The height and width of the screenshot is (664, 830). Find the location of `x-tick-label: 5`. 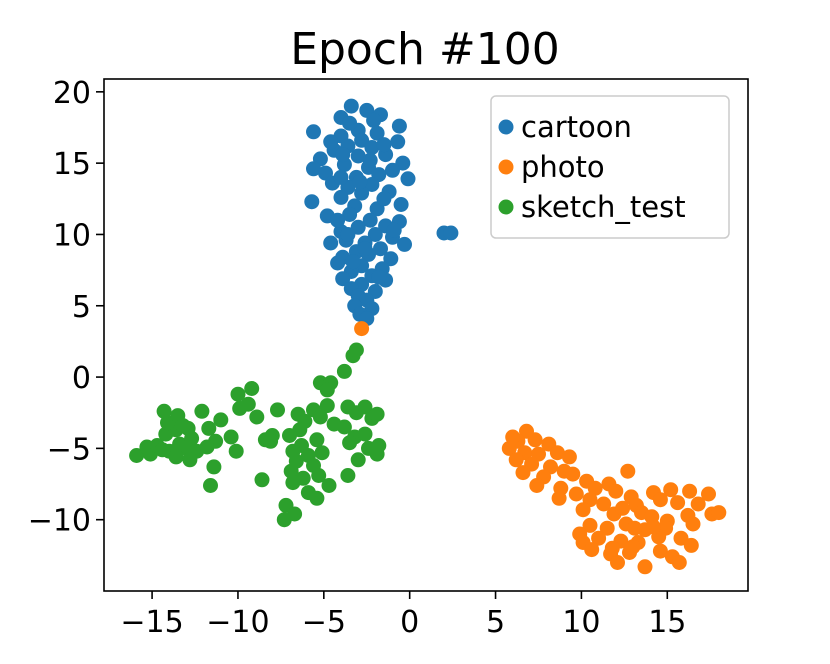

x-tick-label: 5 is located at coordinates (495, 622).